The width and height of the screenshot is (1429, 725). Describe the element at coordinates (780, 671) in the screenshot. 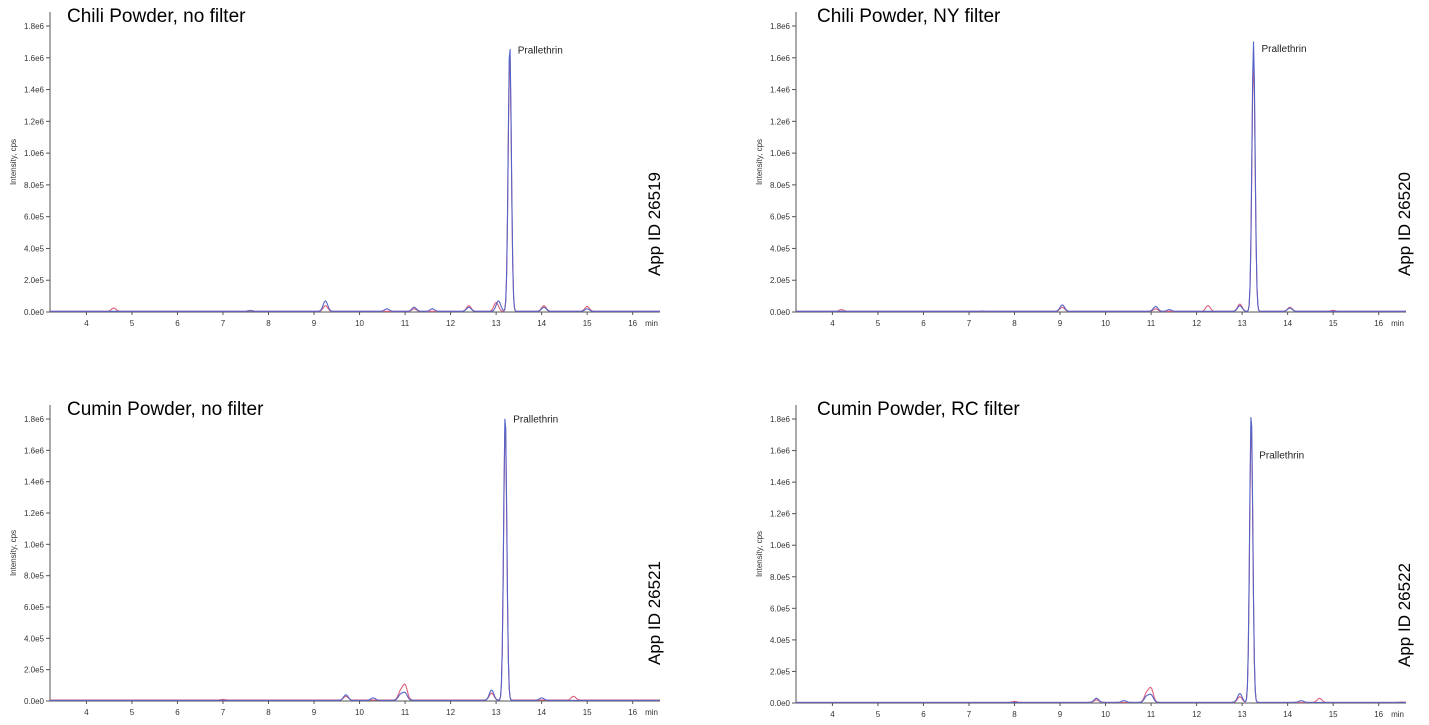

I see `y-tick-label: 2.0e5` at that location.